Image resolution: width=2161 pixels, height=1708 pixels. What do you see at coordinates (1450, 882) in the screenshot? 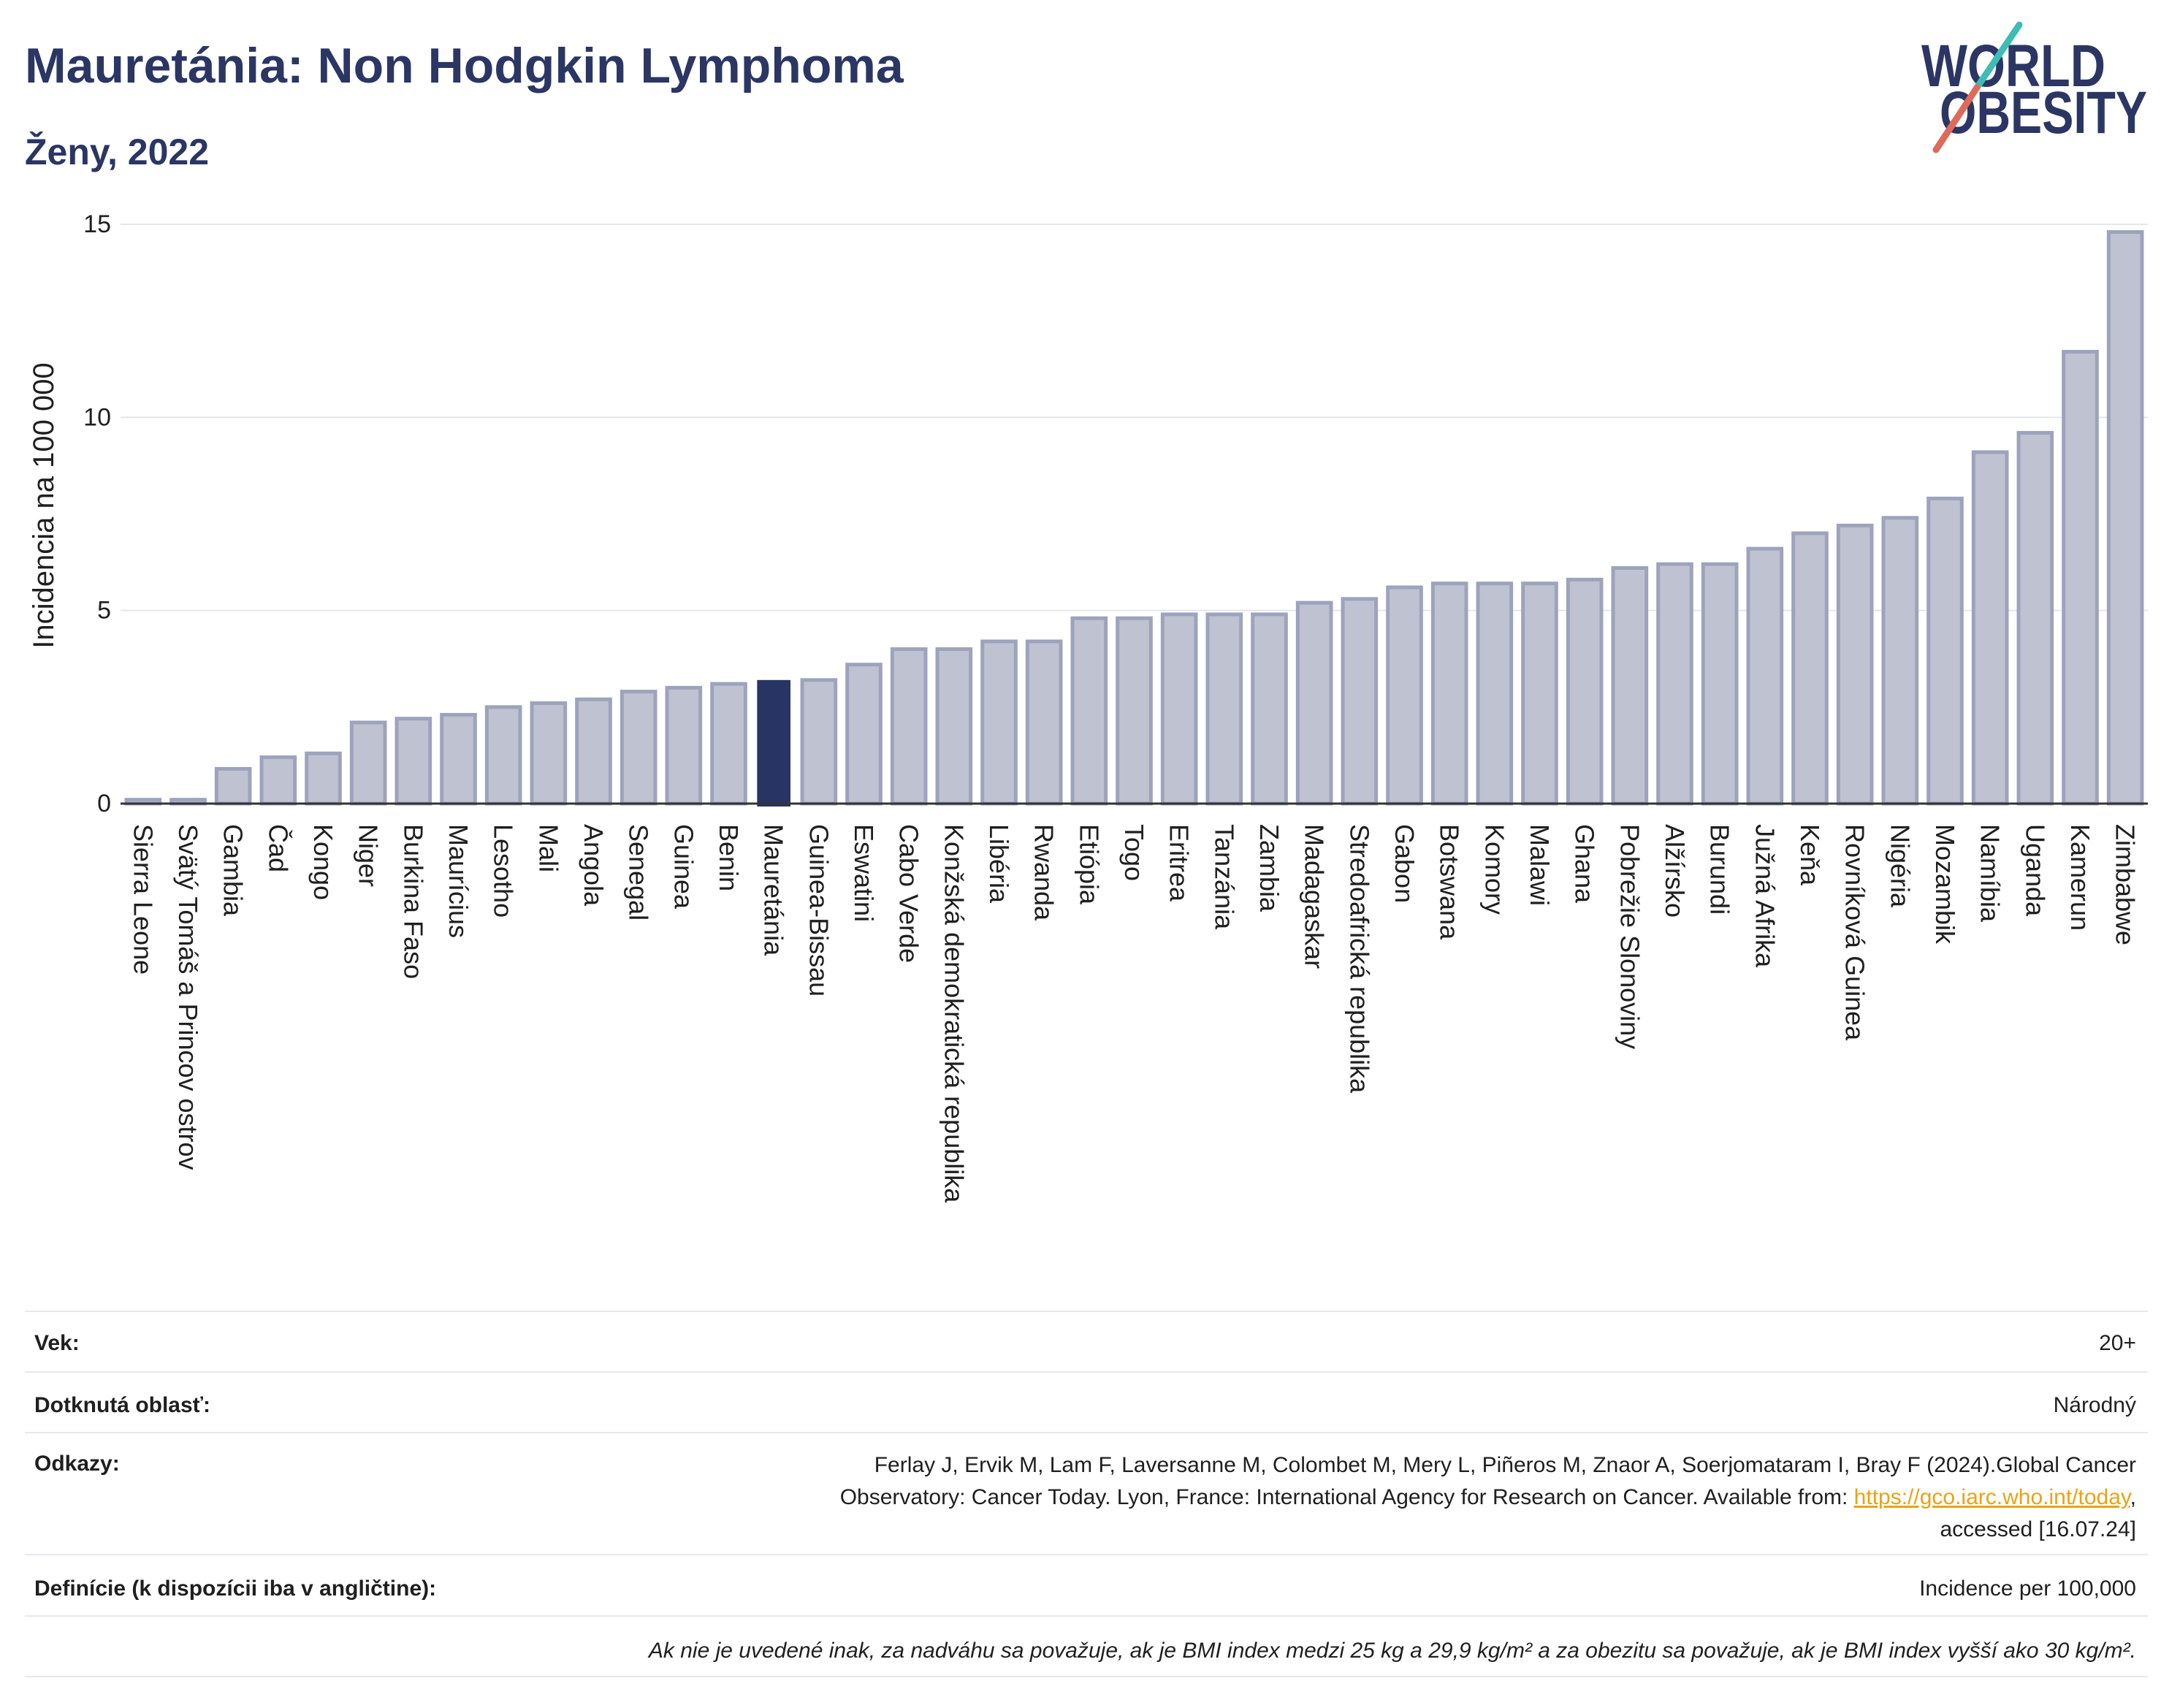
I see `x-tick-label: Botswana` at bounding box center [1450, 882].